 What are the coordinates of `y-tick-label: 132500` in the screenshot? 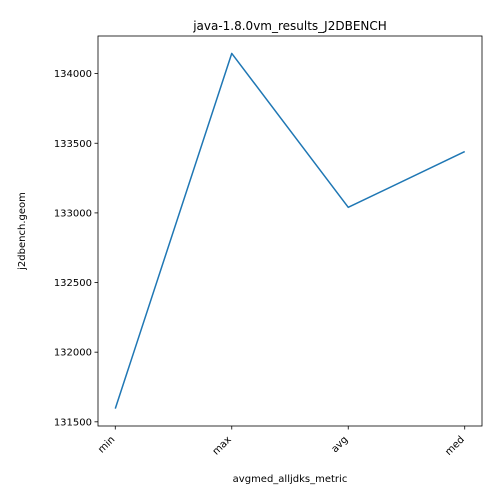 It's located at (73, 283).